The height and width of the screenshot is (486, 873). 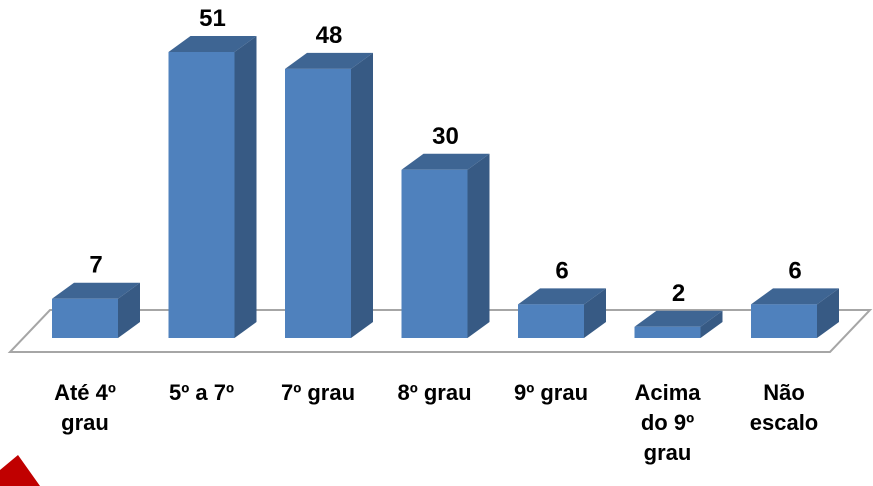 I want to click on x-tick-label: Não escalo, so click(x=784, y=407).